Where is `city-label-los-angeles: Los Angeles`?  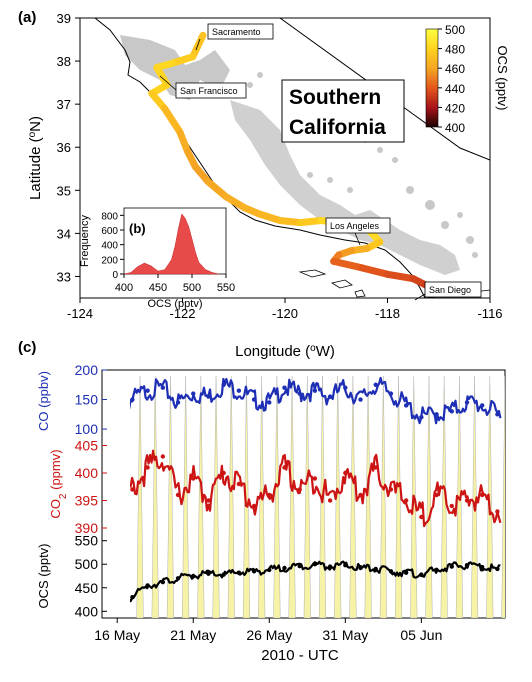
city-label-los-angeles: Los Angeles is located at coordinates (358, 225).